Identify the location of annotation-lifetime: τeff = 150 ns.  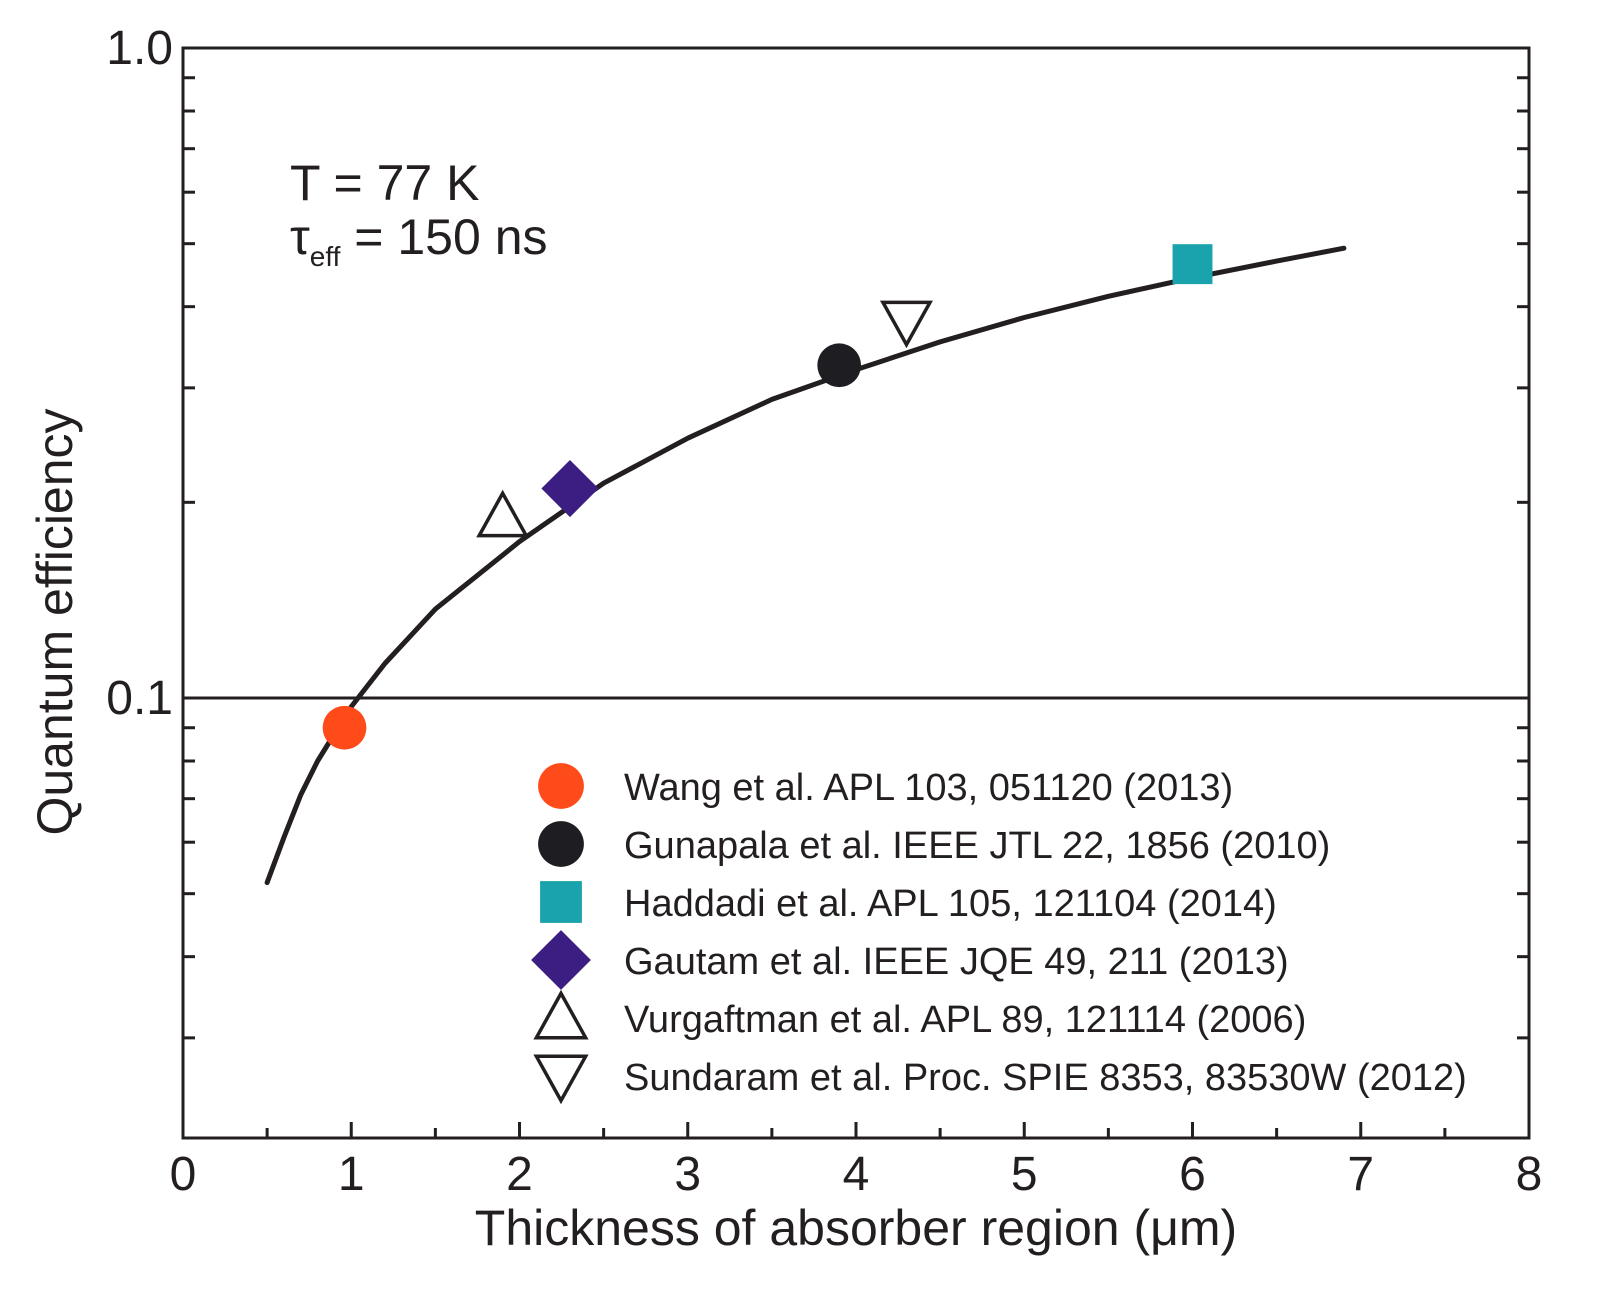
(419, 240).